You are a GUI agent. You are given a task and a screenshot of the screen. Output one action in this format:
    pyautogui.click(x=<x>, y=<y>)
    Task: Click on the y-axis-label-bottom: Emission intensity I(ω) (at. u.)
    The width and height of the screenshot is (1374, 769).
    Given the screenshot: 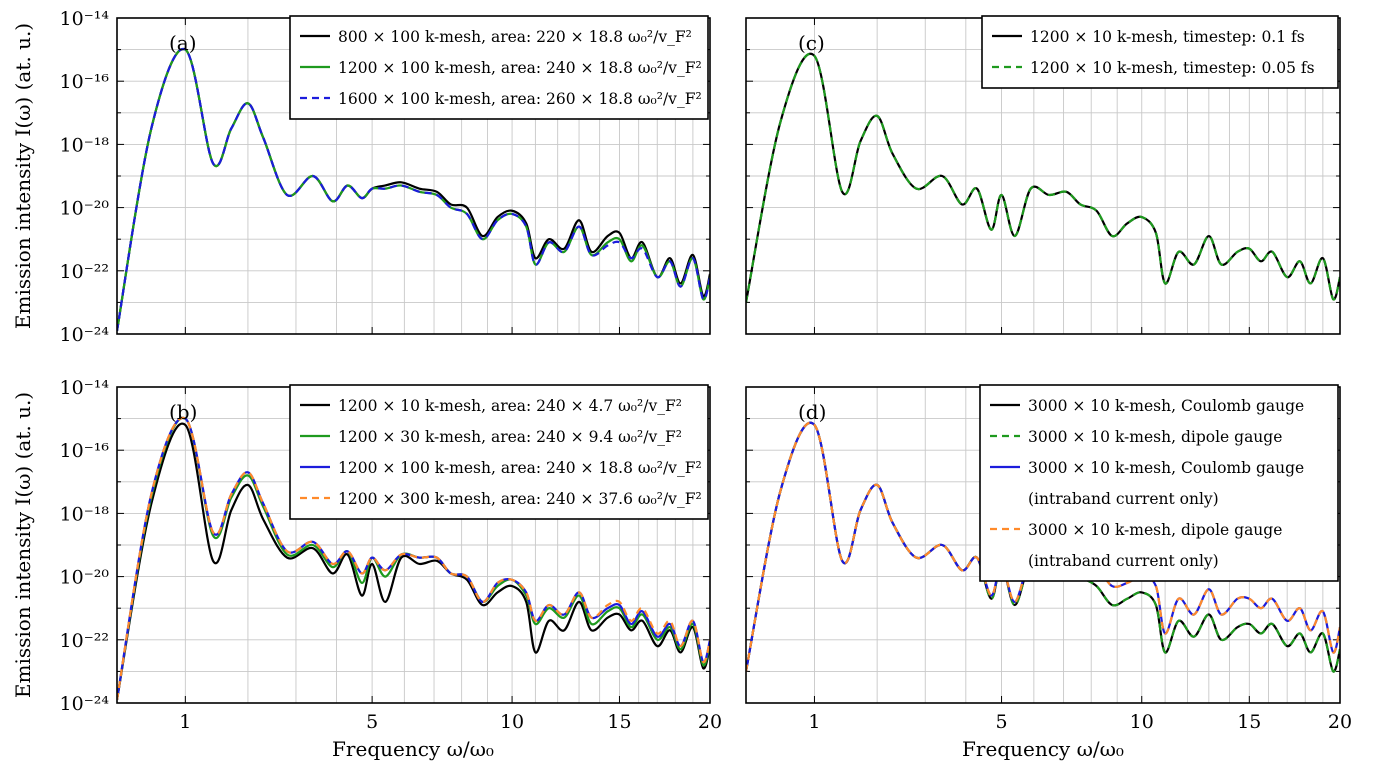 What is the action you would take?
    pyautogui.click(x=23, y=545)
    